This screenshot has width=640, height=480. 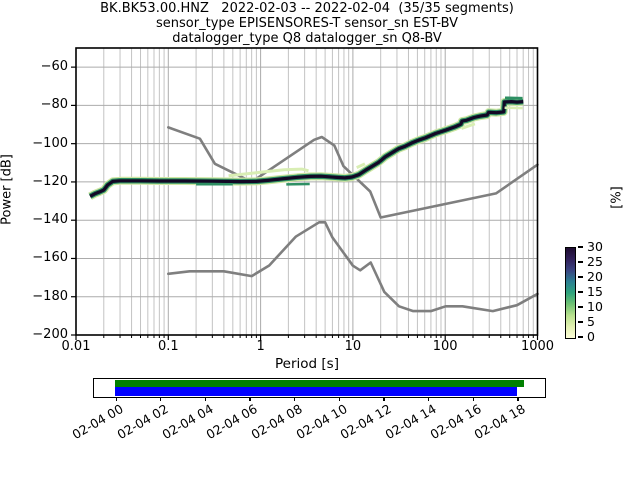 I want to click on y-tick-label: −140, so click(x=50, y=220).